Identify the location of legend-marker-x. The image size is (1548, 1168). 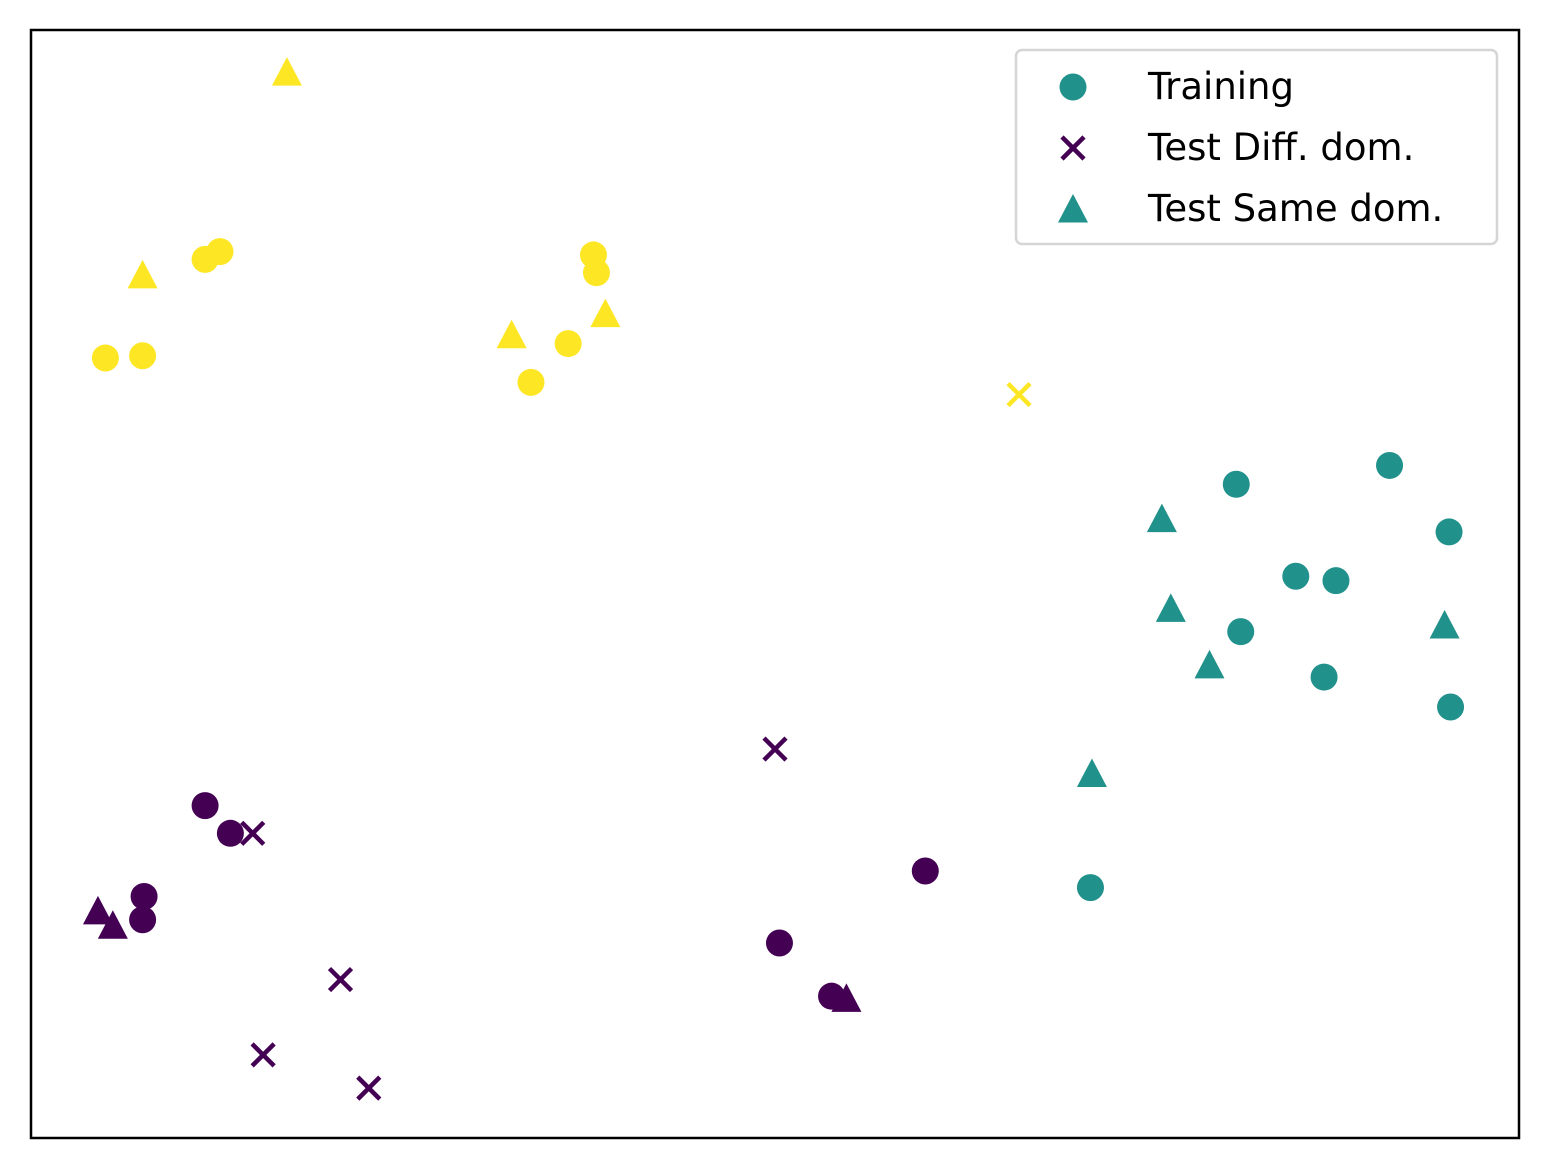
(1073, 148).